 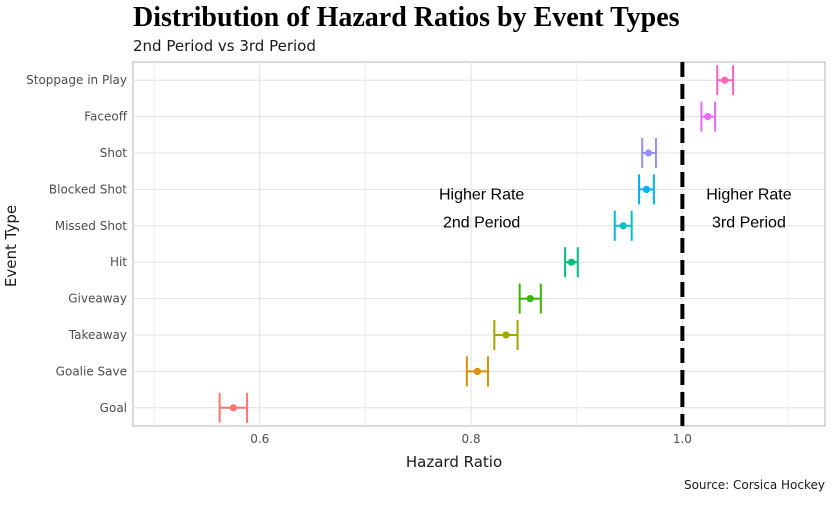 What do you see at coordinates (114, 153) in the screenshot?
I see `y-tick-label: Shot` at bounding box center [114, 153].